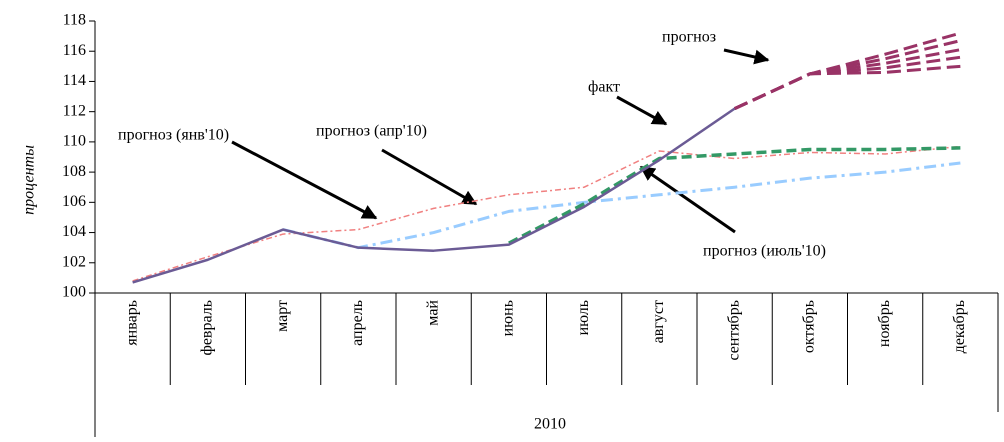 This screenshot has height=442, width=1004. What do you see at coordinates (583, 317) in the screenshot?
I see `x-tick-label: июль` at bounding box center [583, 317].